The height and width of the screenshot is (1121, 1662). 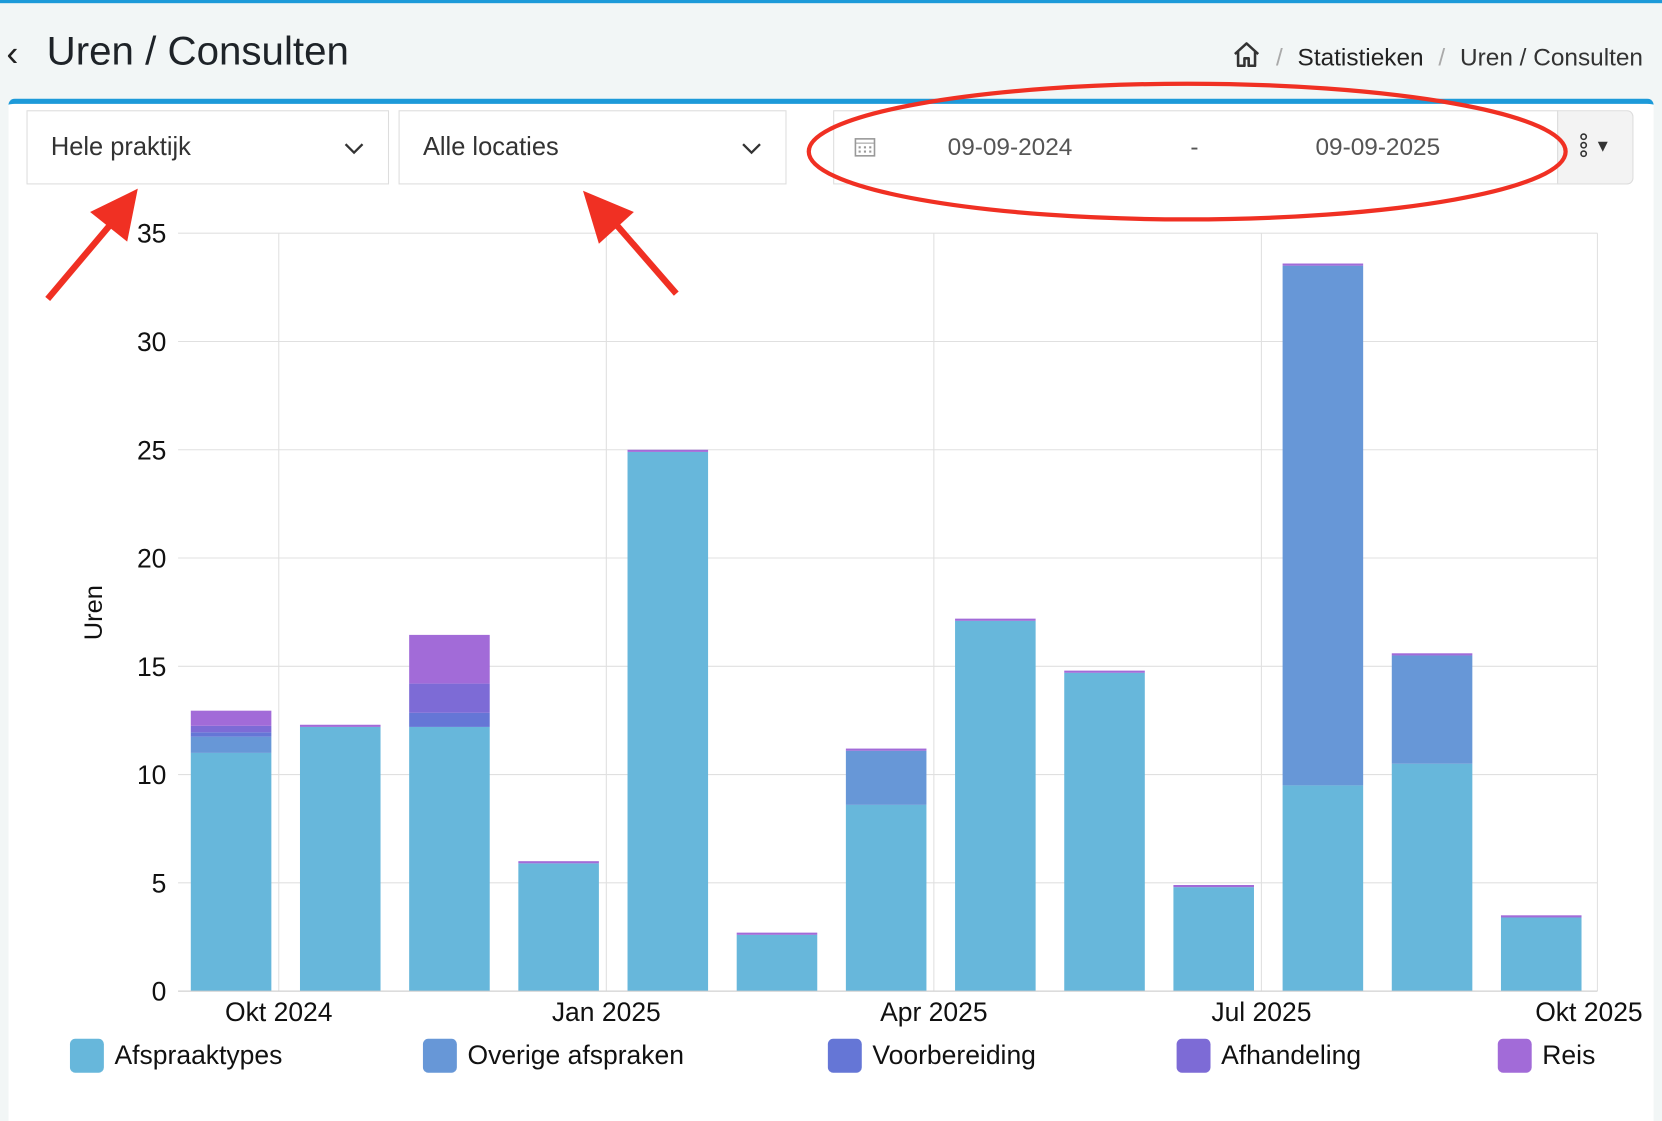 I want to click on y-tick-label: 20, so click(x=151, y=559).